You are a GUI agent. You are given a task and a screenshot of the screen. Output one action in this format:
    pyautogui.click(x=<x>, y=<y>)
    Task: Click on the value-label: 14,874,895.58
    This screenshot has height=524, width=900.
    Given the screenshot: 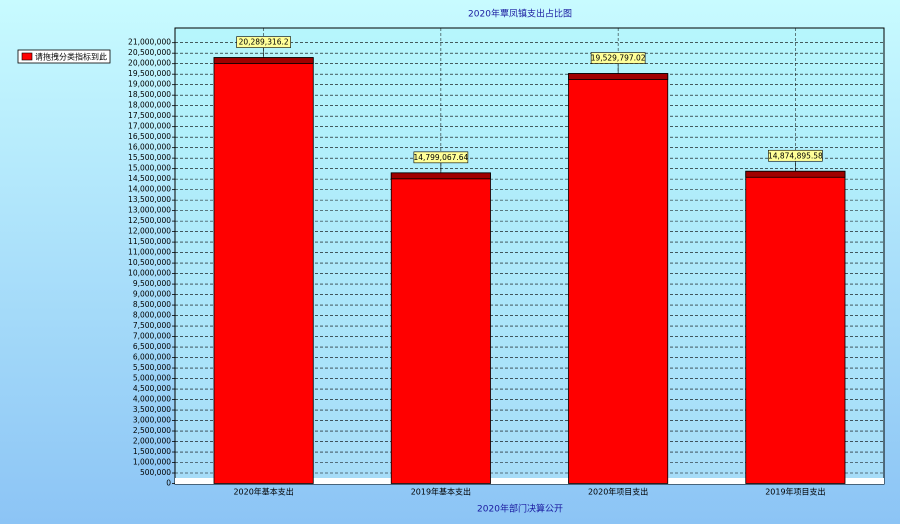 What is the action you would take?
    pyautogui.click(x=795, y=155)
    